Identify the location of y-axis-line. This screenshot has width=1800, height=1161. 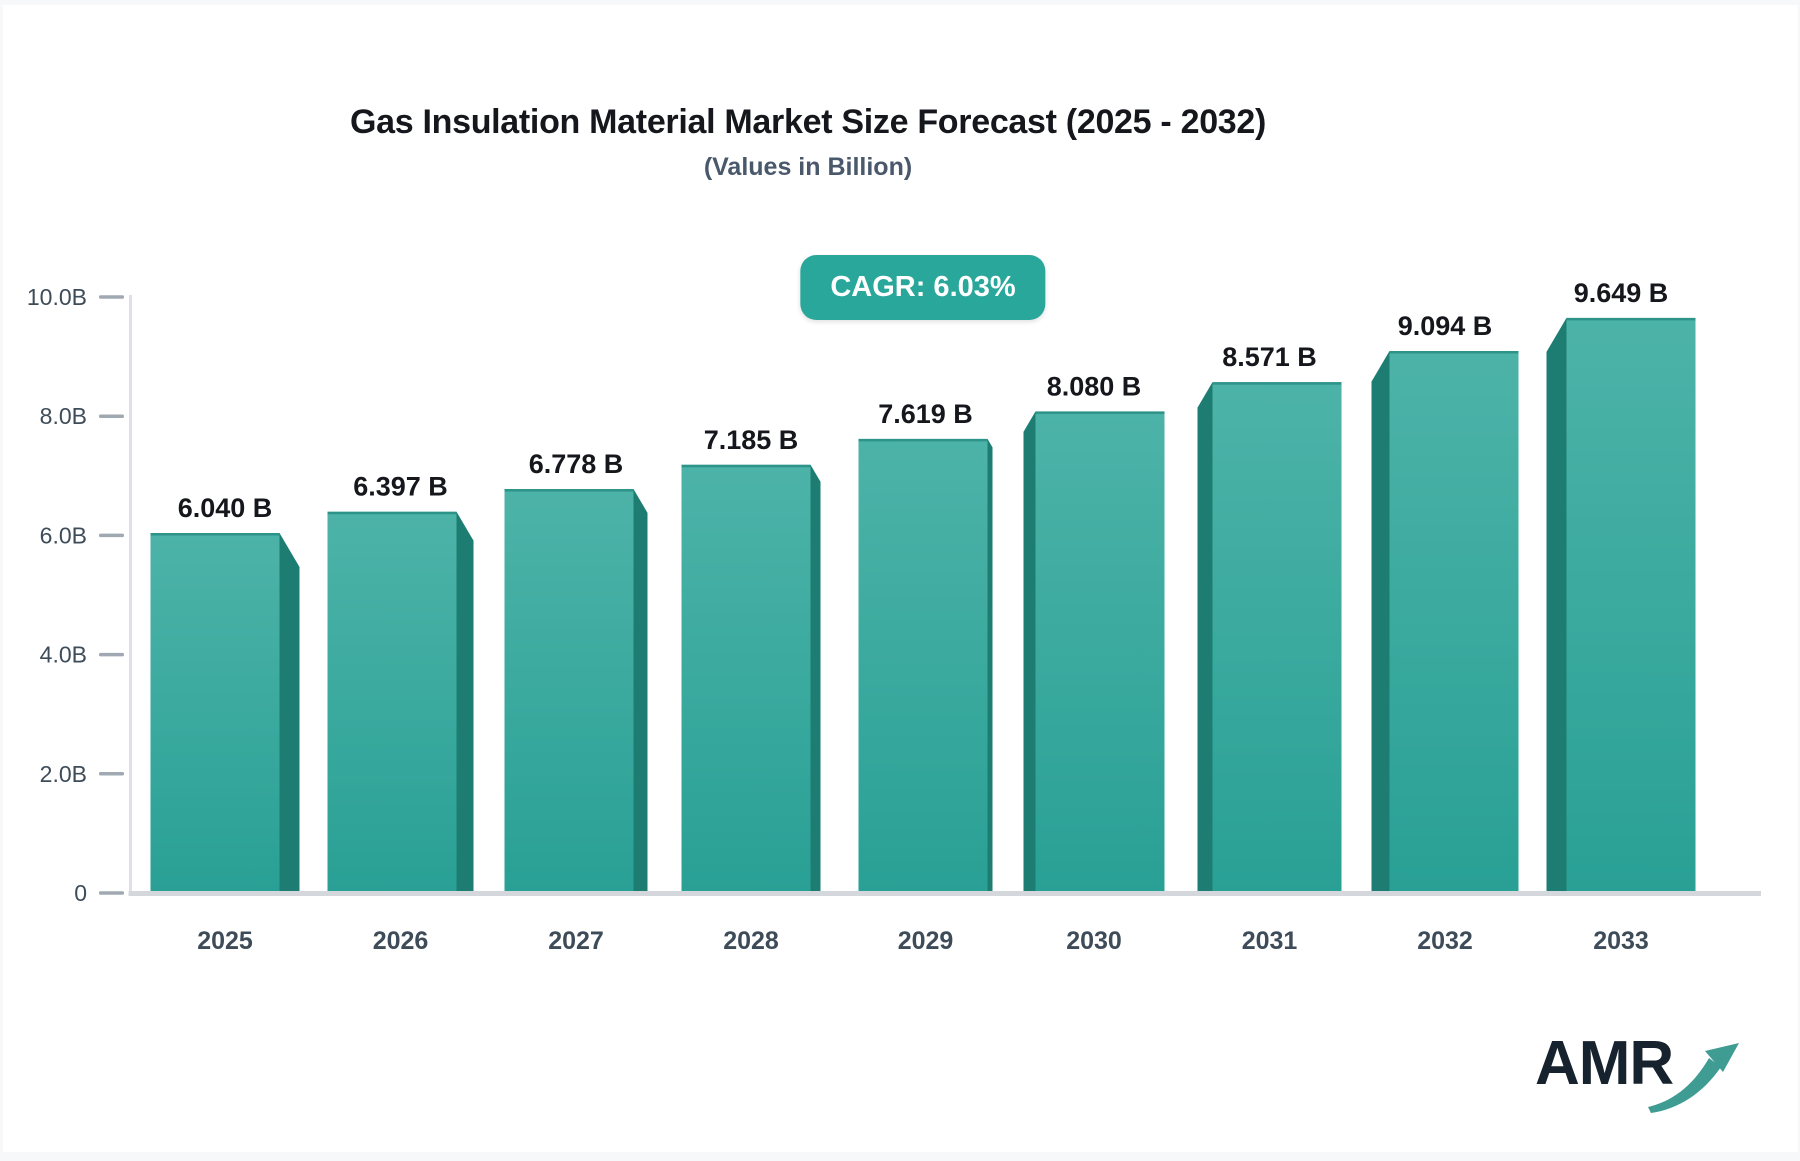
(130, 595).